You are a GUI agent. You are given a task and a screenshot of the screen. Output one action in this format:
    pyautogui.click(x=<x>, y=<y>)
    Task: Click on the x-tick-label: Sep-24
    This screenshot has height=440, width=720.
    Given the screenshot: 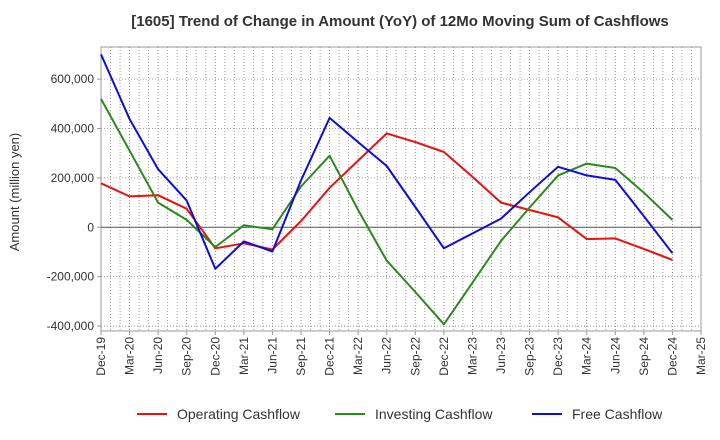 What is the action you would take?
    pyautogui.click(x=644, y=356)
    